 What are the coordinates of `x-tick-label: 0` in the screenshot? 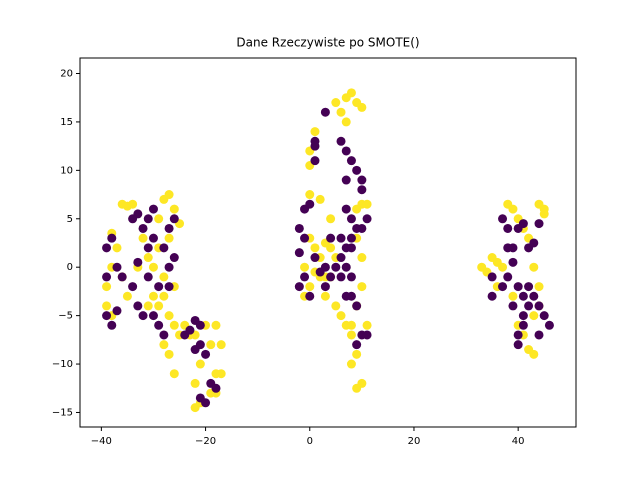 It's located at (310, 441).